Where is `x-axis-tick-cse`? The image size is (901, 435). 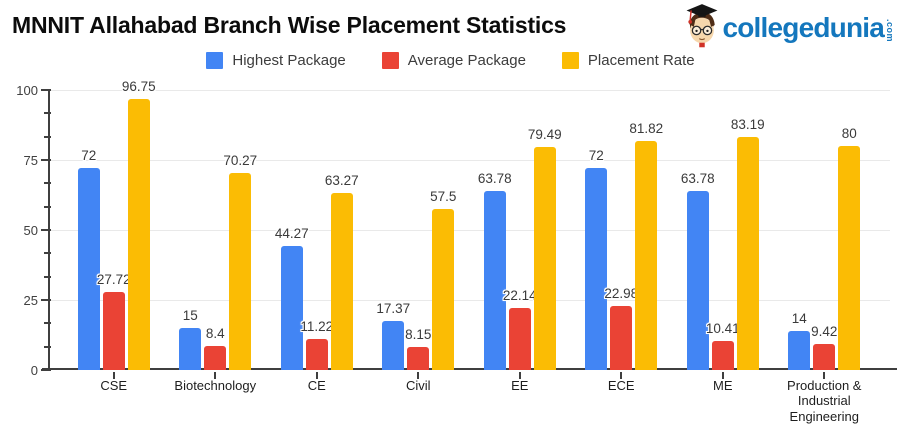
x-axis-tick-cse is located at coordinates (113, 375).